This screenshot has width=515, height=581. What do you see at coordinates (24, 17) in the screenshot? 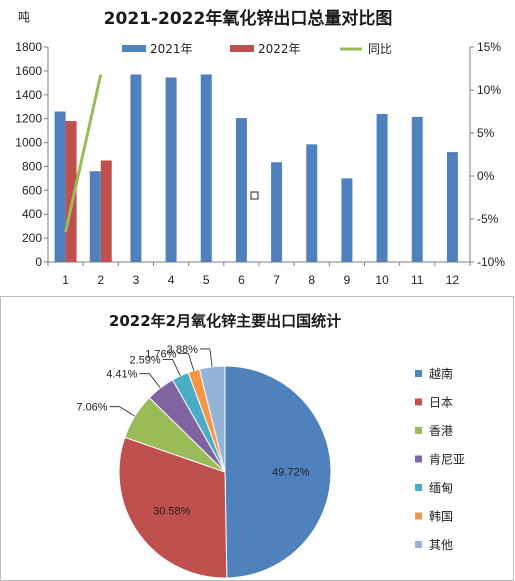
I see `y-axis-unit-label: 吨` at bounding box center [24, 17].